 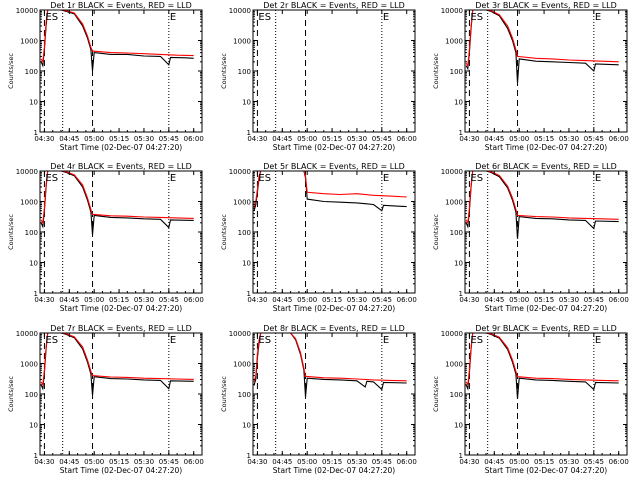 What do you see at coordinates (546, 328) in the screenshot?
I see `plot-title: Det 9r BLACK = Events, RED = LLD` at bounding box center [546, 328].